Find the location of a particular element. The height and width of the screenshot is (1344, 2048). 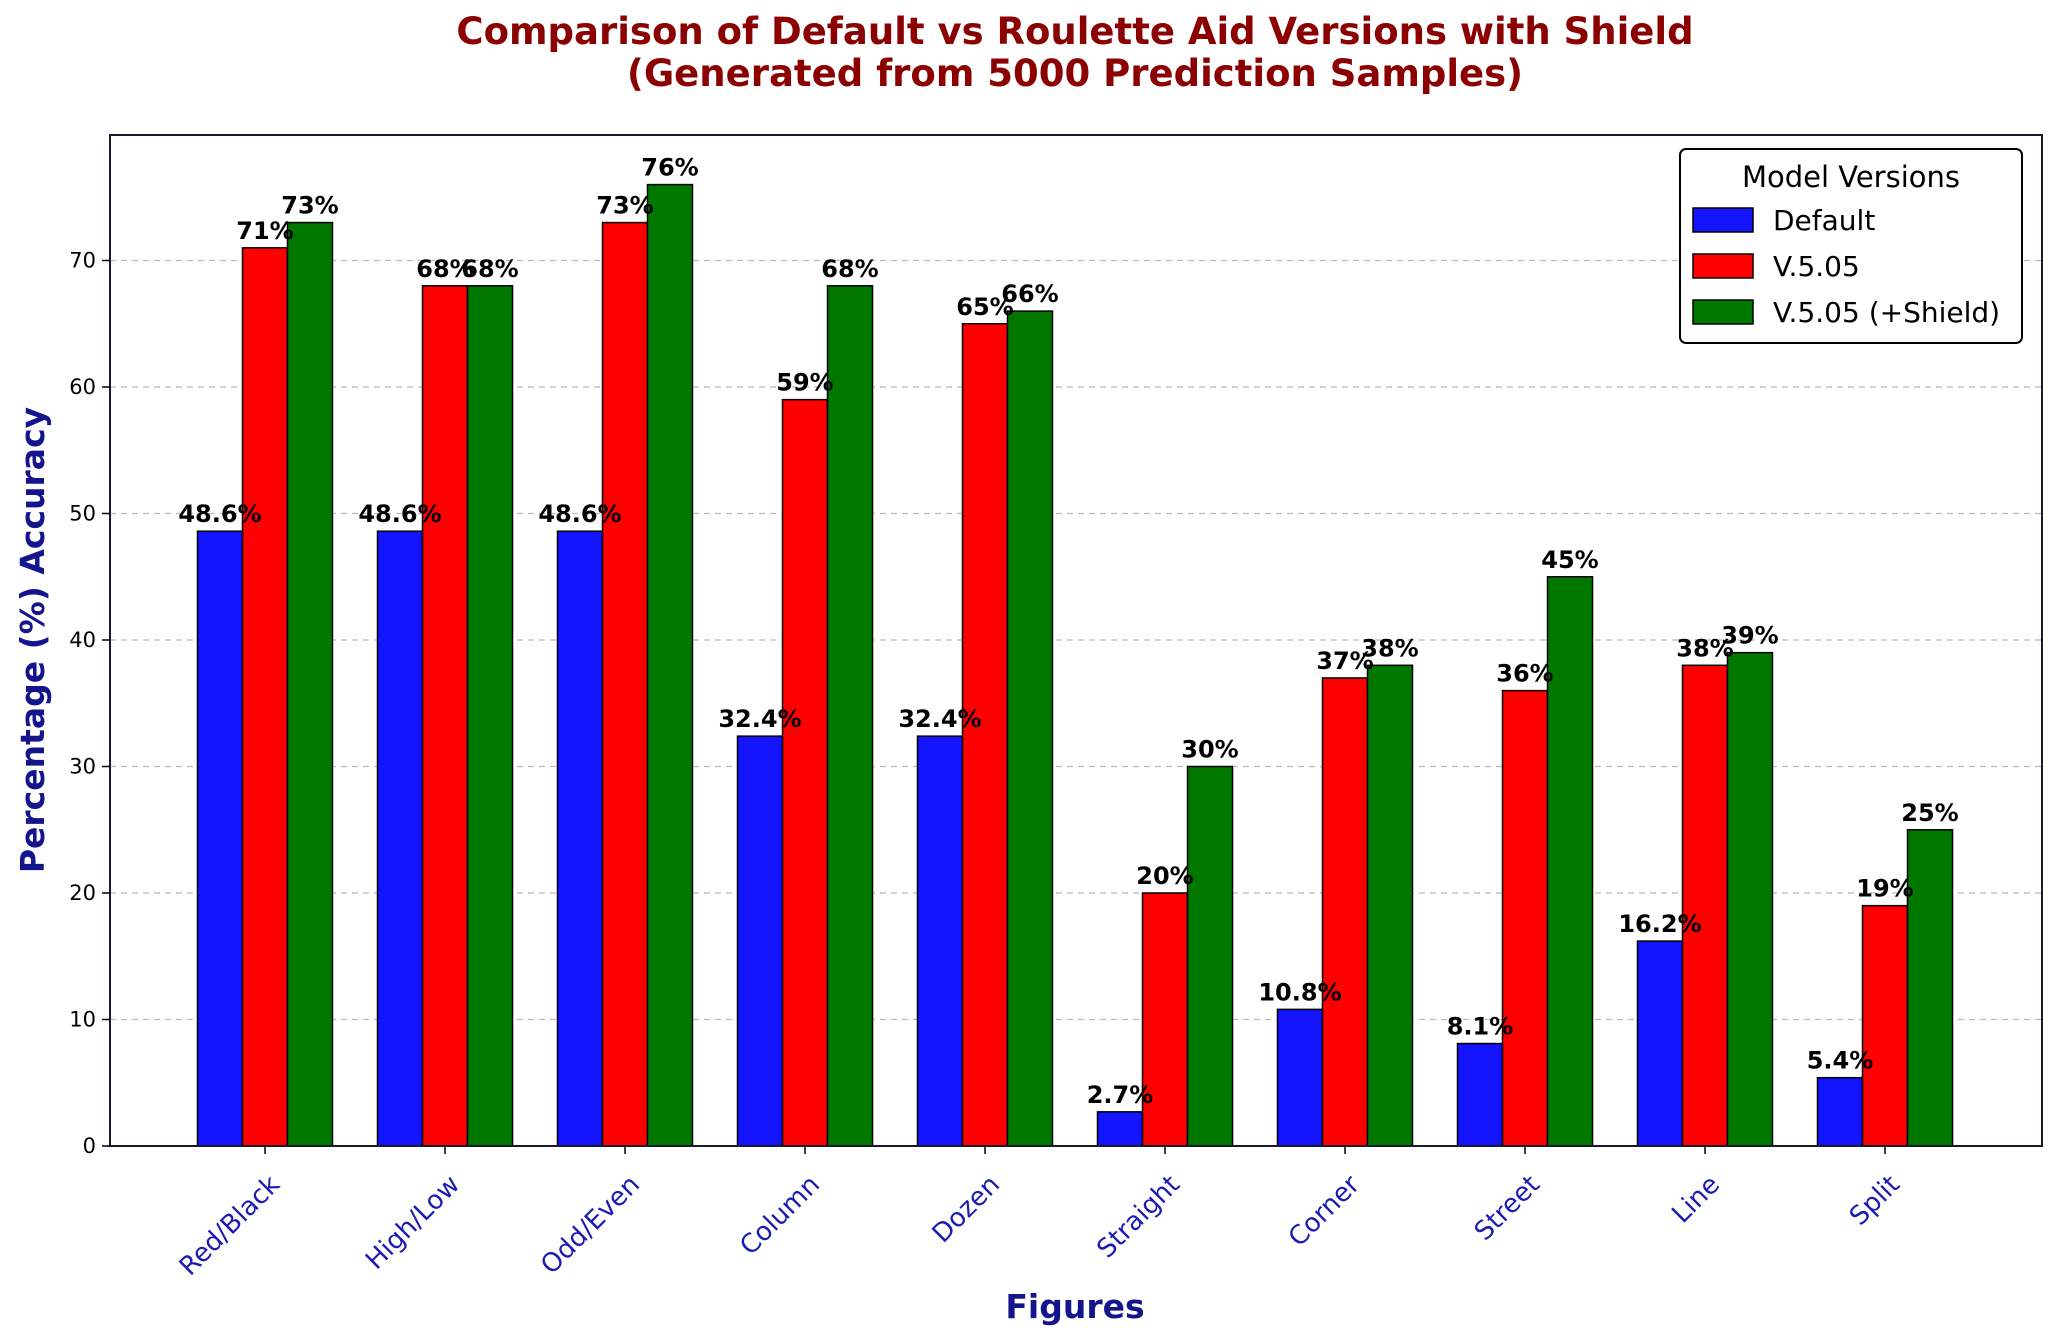

data-label: 25% is located at coordinates (1929, 813).